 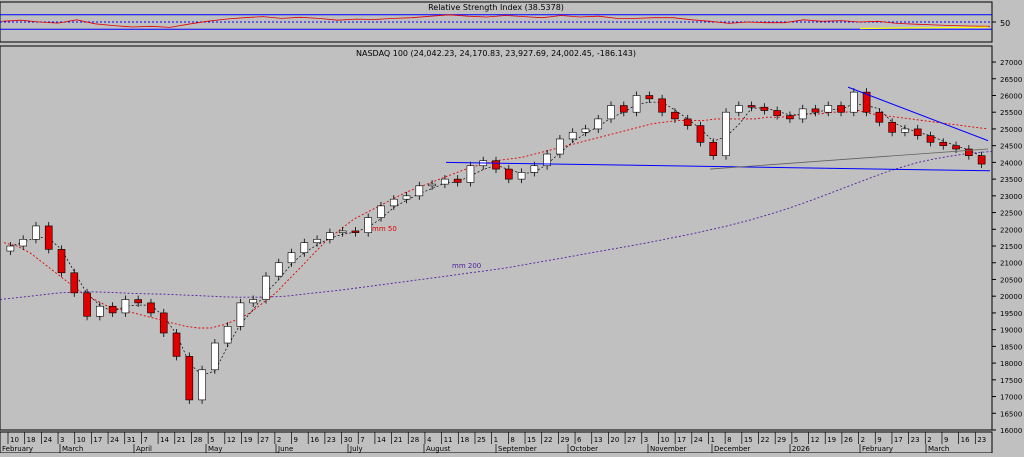 I want to click on gray-trendline, so click(x=849, y=159).